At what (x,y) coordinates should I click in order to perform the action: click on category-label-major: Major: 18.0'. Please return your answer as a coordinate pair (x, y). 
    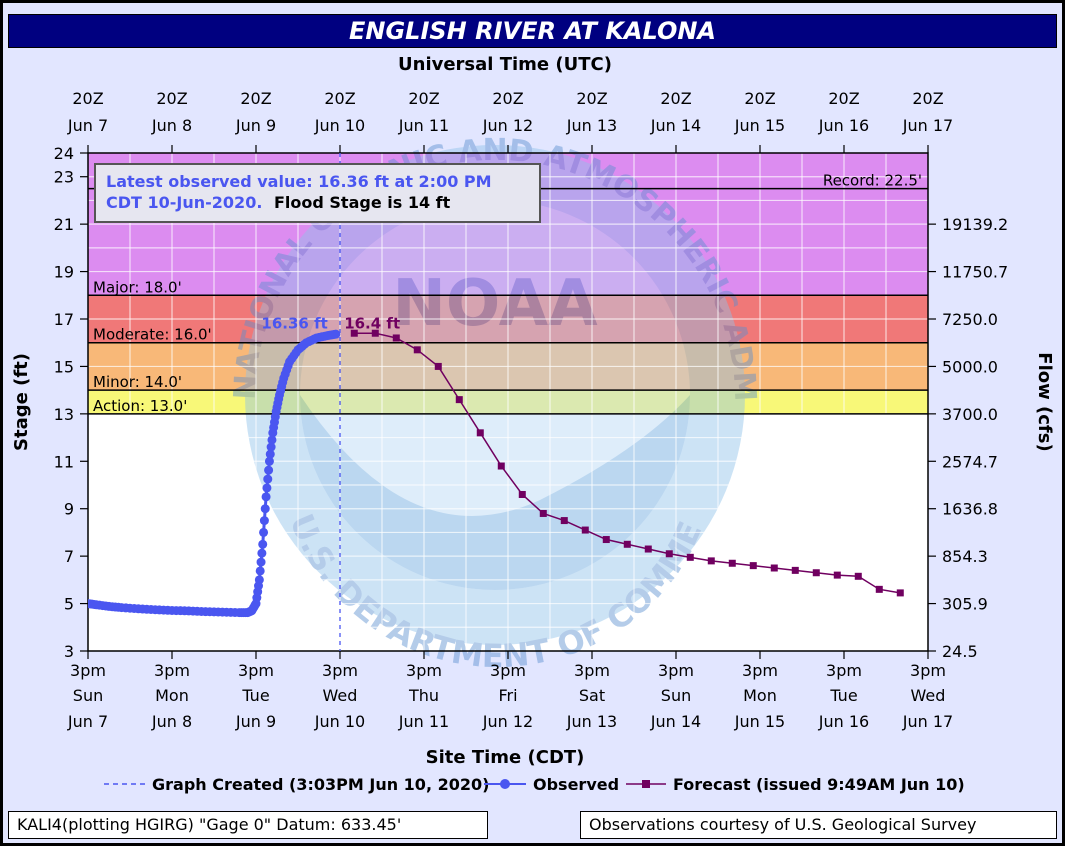
    Looking at the image, I should click on (137, 287).